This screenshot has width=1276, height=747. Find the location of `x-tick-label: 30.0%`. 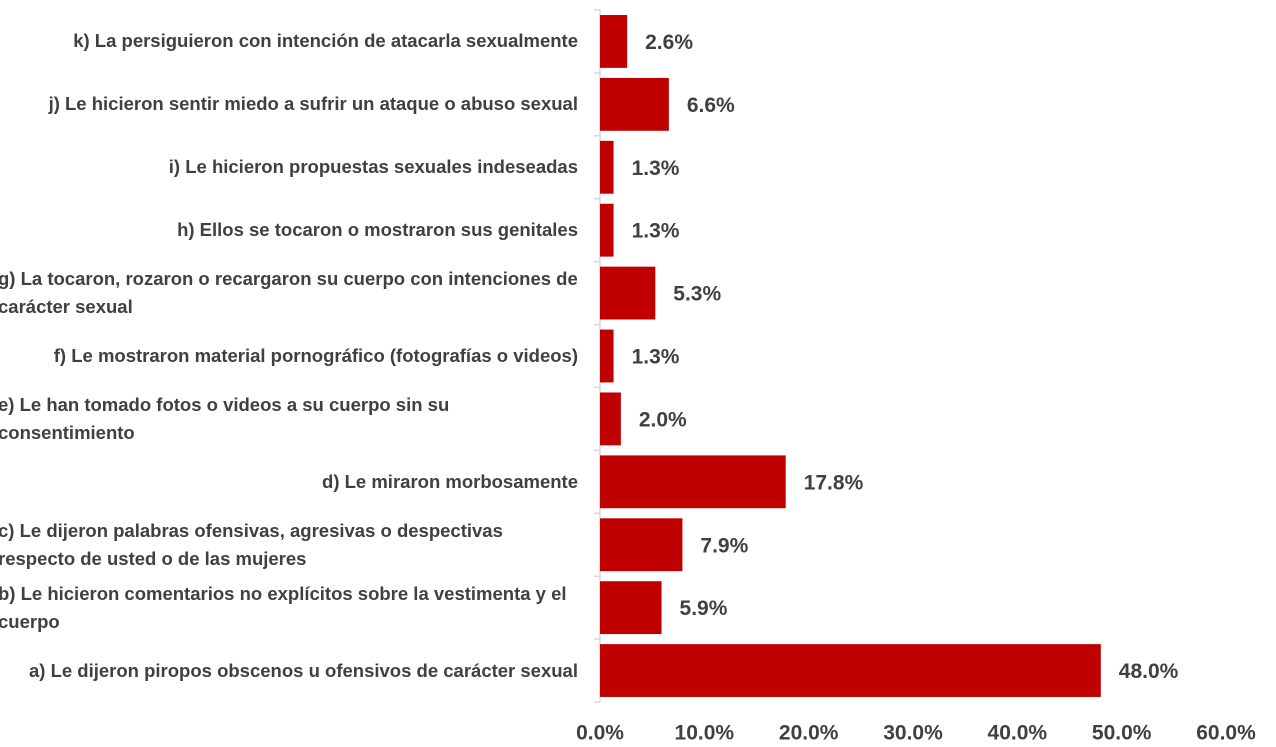

x-tick-label: 30.0% is located at coordinates (913, 733).